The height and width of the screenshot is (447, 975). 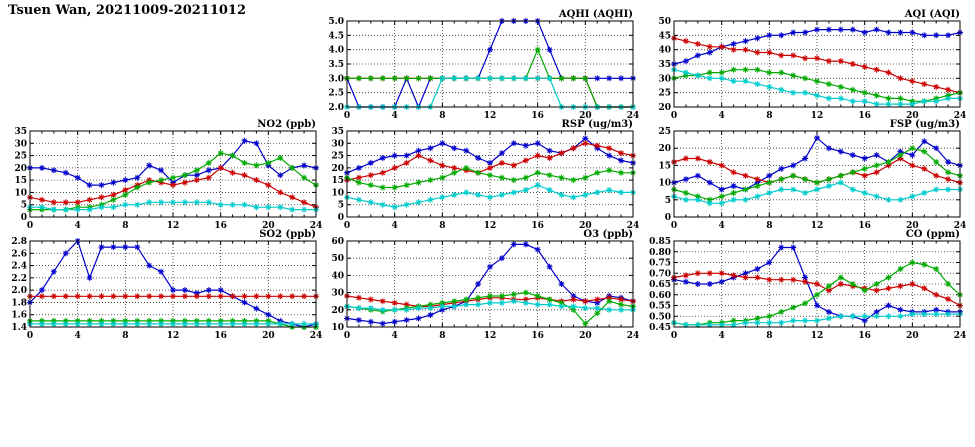 What do you see at coordinates (817, 293) in the screenshot?
I see `co-markers-green` at bounding box center [817, 293].